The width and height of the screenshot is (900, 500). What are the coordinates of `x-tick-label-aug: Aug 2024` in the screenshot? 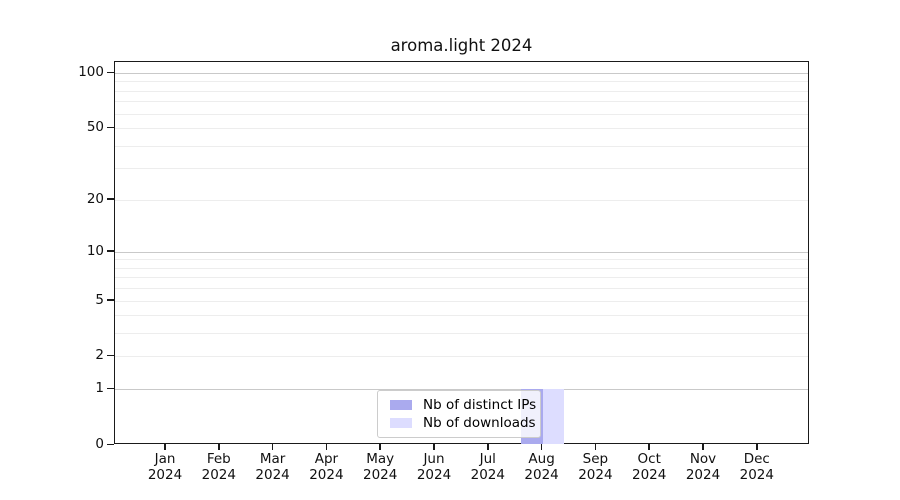 It's located at (542, 467).